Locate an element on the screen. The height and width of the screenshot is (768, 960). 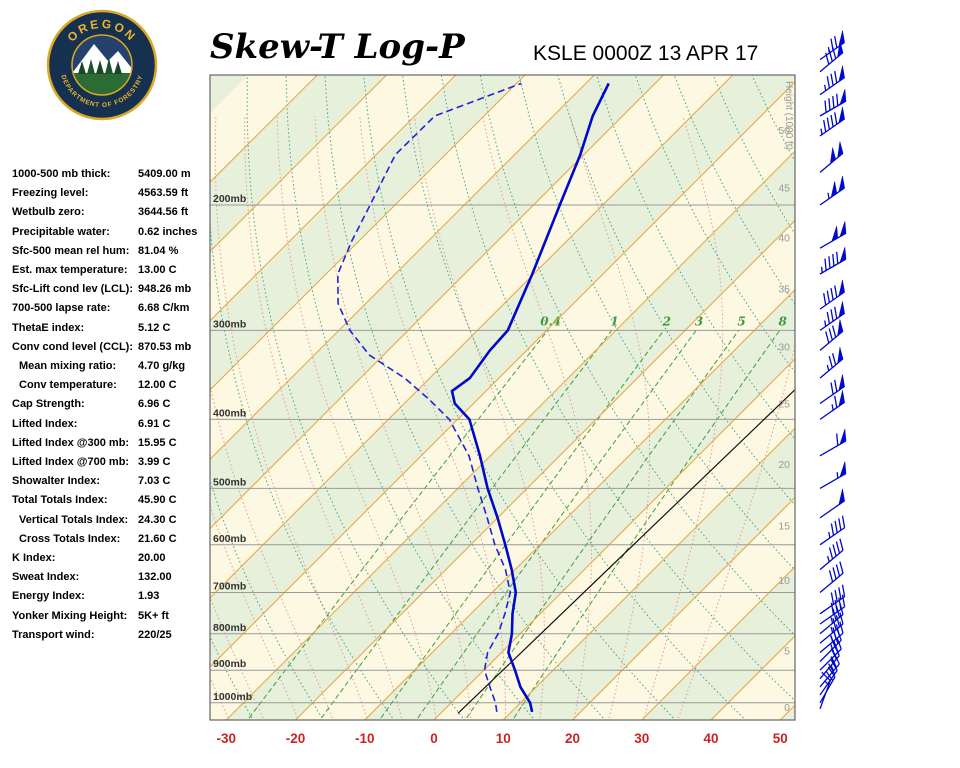
index-label: Cross Totals Index: is located at coordinates (70, 538).